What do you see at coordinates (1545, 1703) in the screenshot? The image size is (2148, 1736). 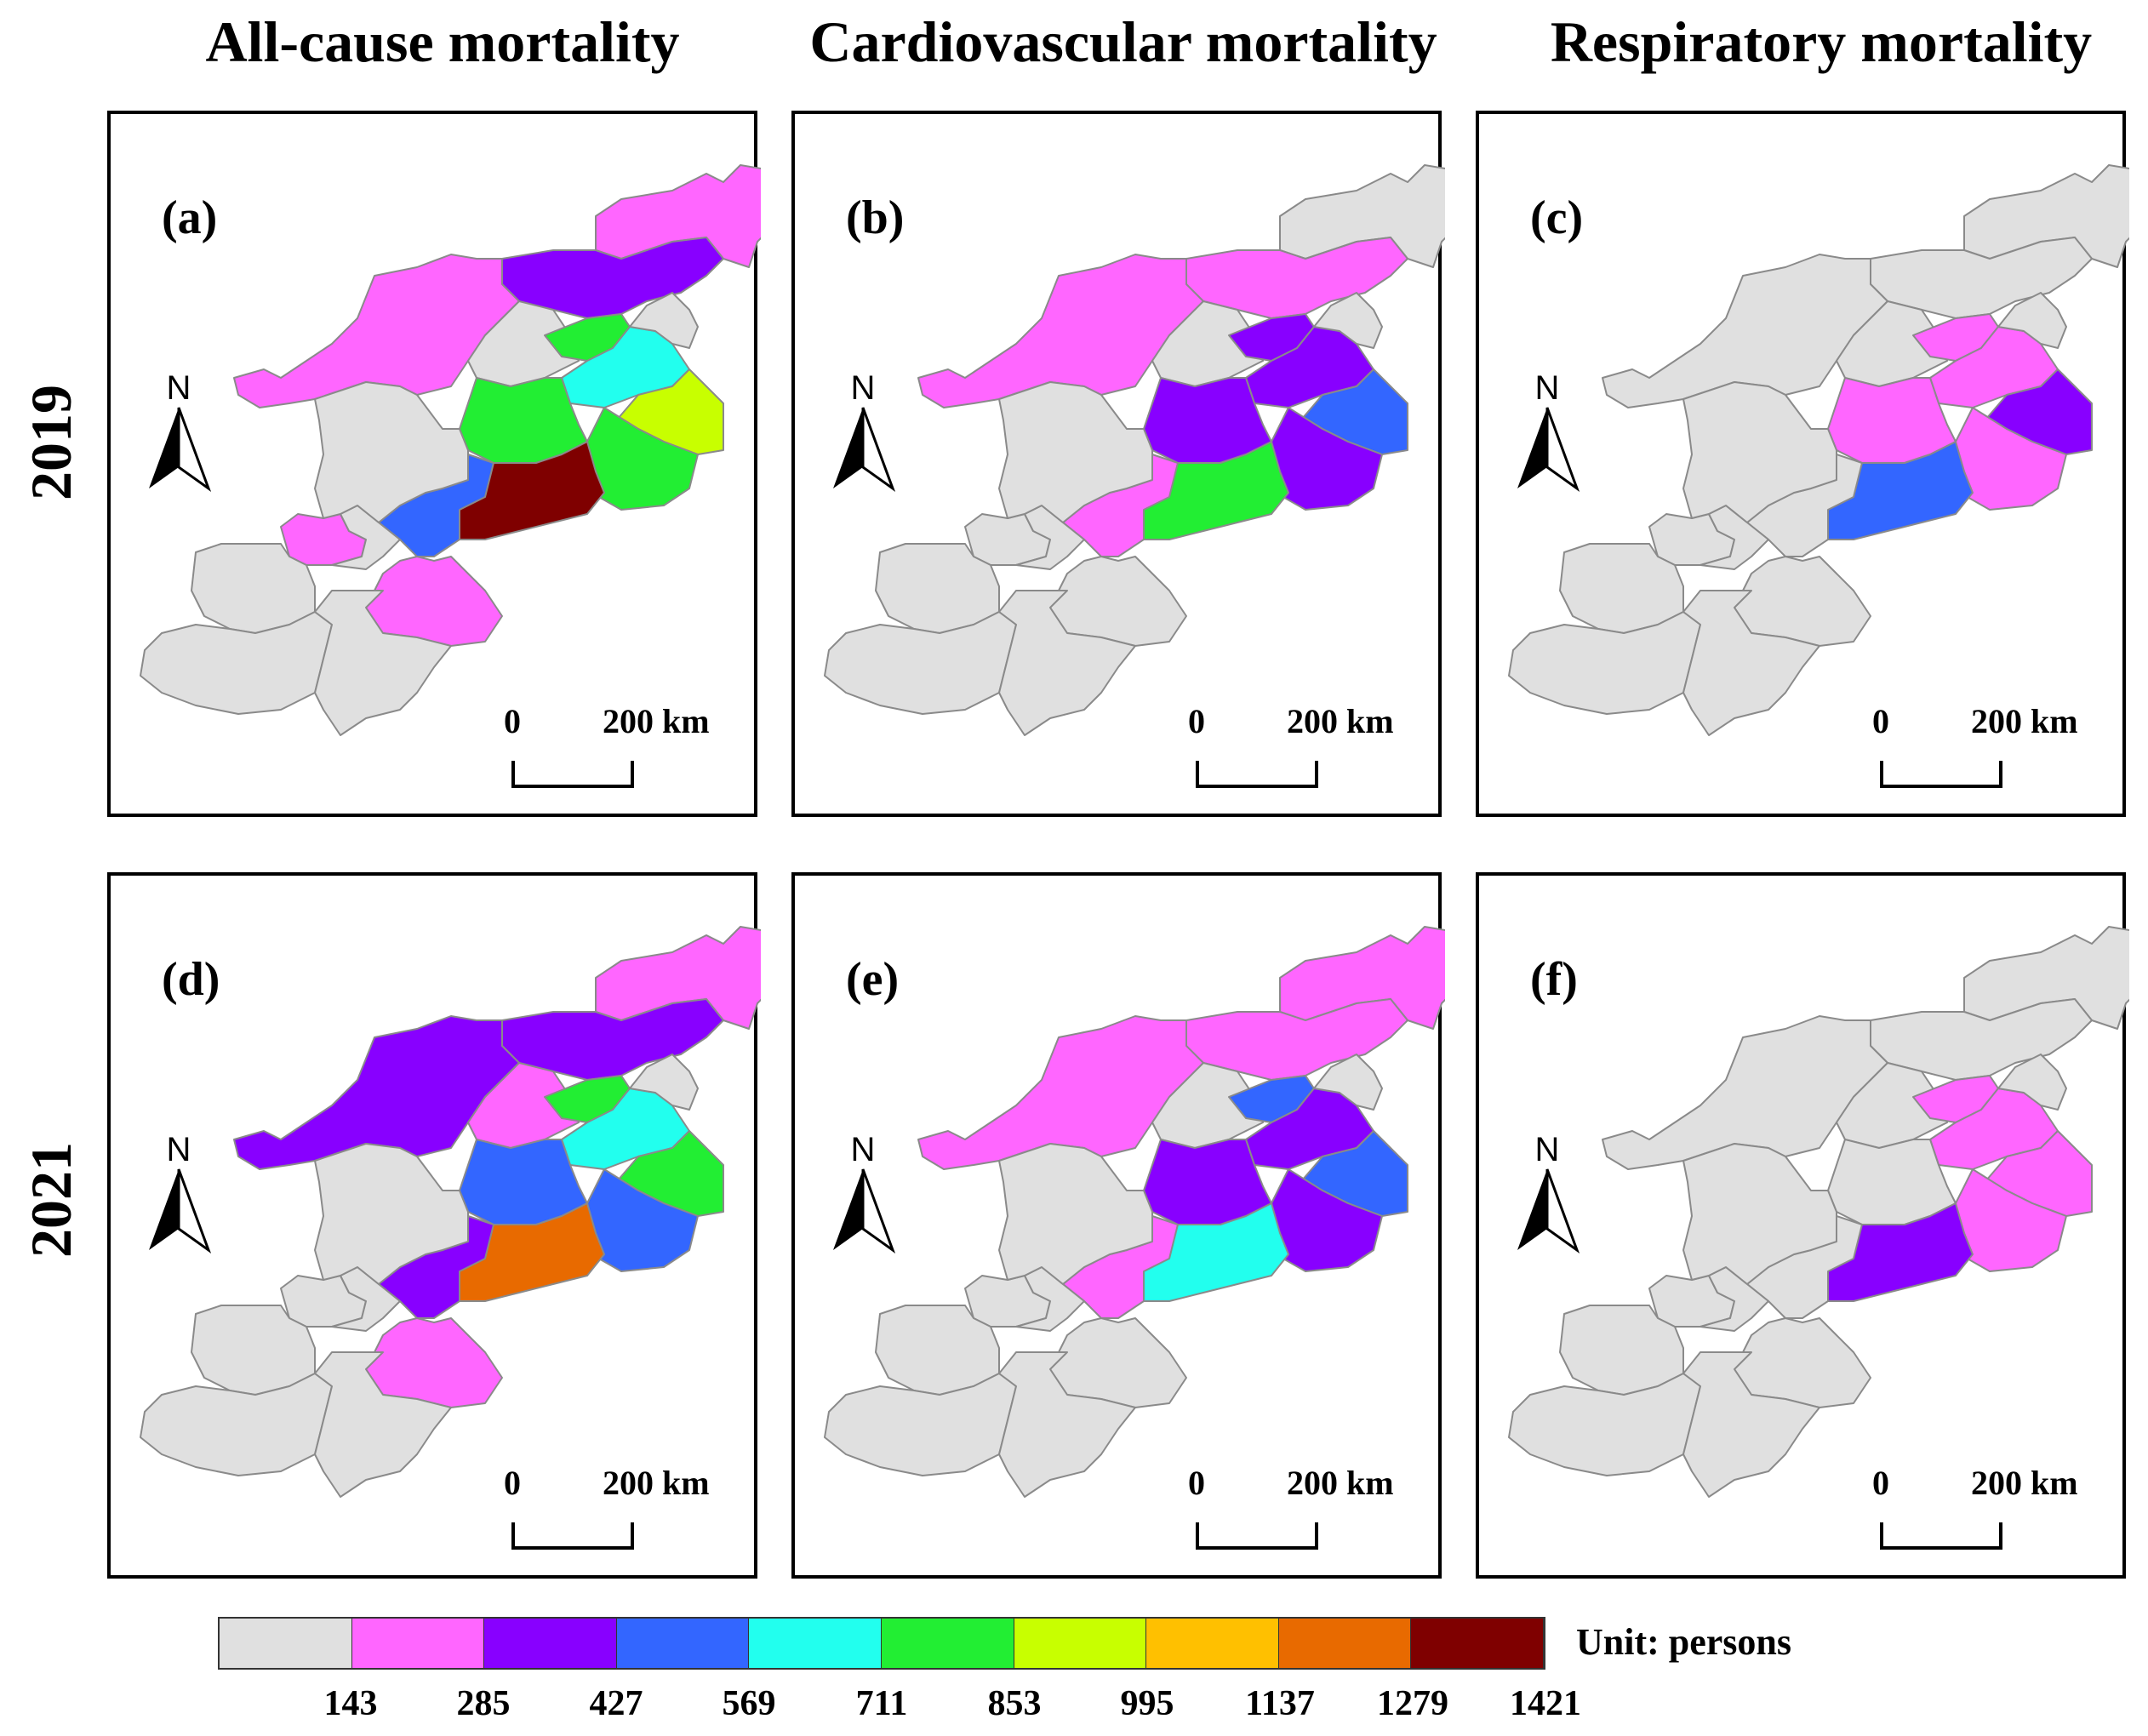 I see `legend-tick-label: 1421` at bounding box center [1545, 1703].